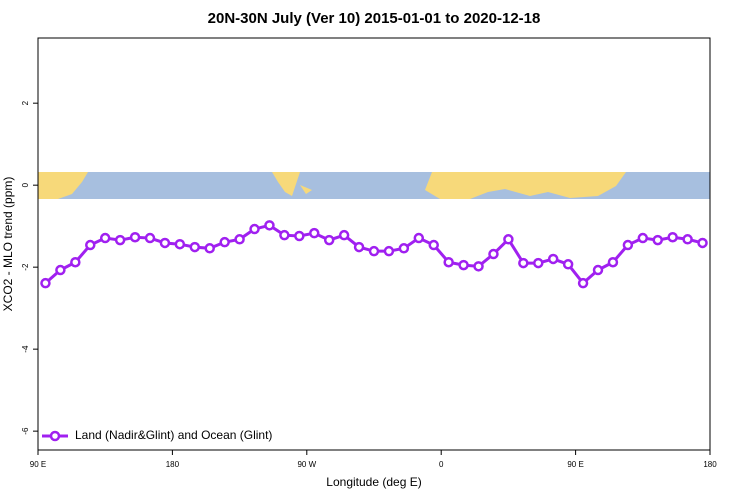 This screenshot has height=500, width=750. Describe the element at coordinates (25, 184) in the screenshot. I see `y-tick-label: 0` at that location.